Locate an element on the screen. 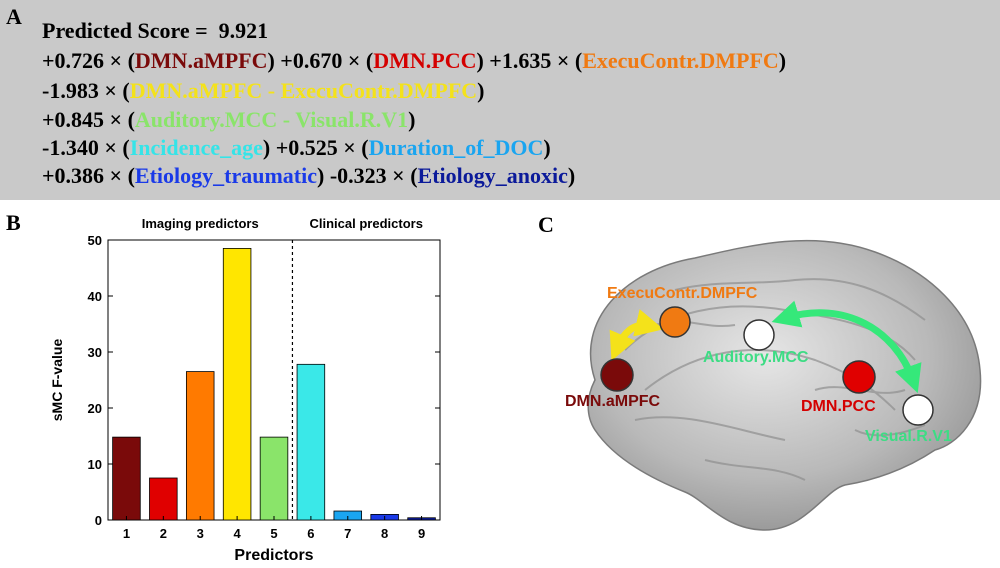 This screenshot has width=1000, height=568. x-tick-label: 9 is located at coordinates (421, 533).